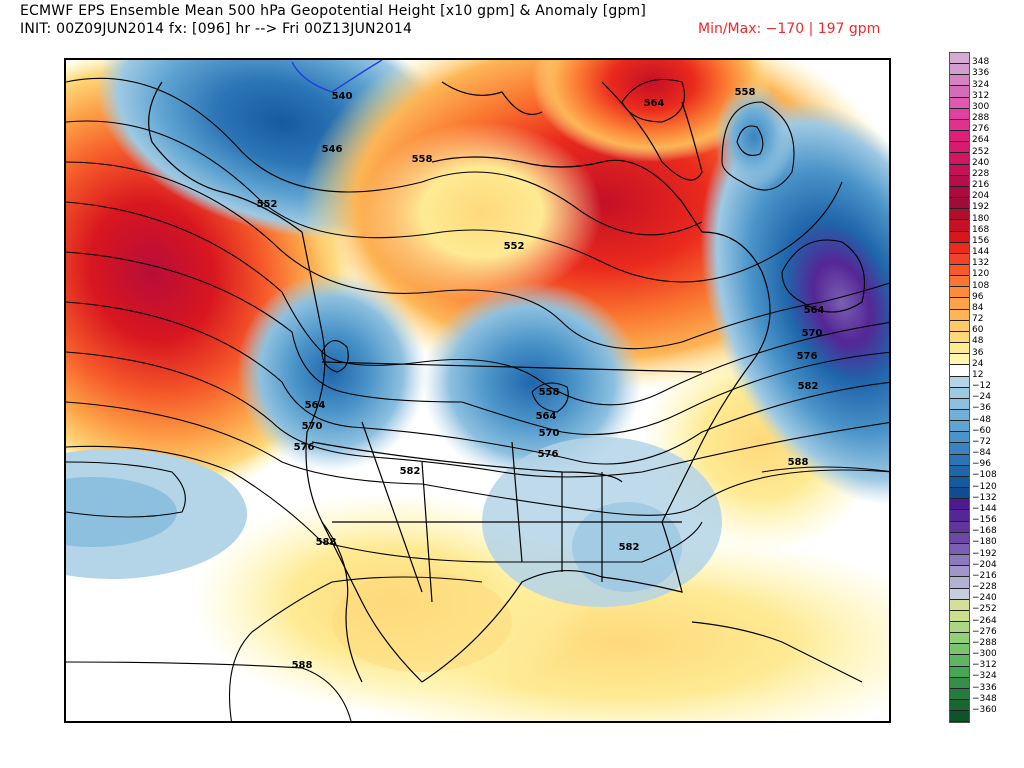 This screenshot has height=768, width=1024. Describe the element at coordinates (981, 229) in the screenshot. I see `colorbar-label: 168` at that location.